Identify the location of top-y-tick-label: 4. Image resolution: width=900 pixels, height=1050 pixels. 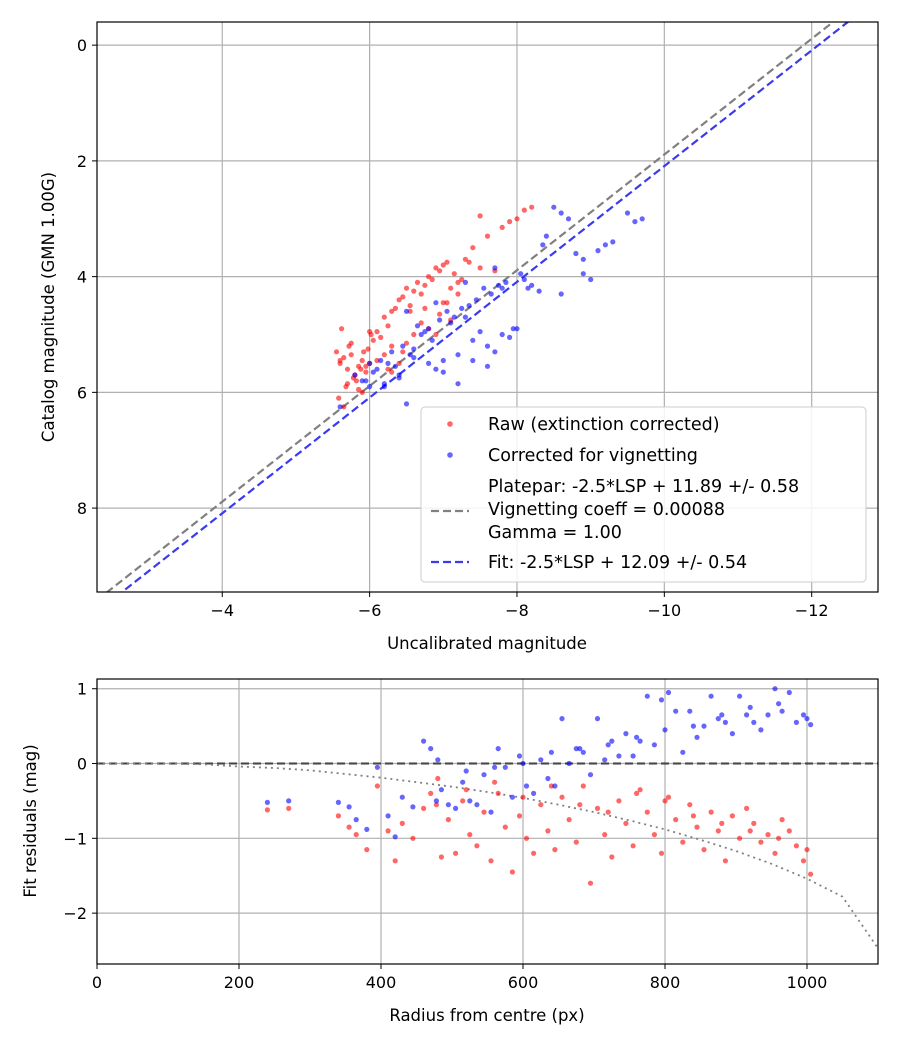
(82, 277).